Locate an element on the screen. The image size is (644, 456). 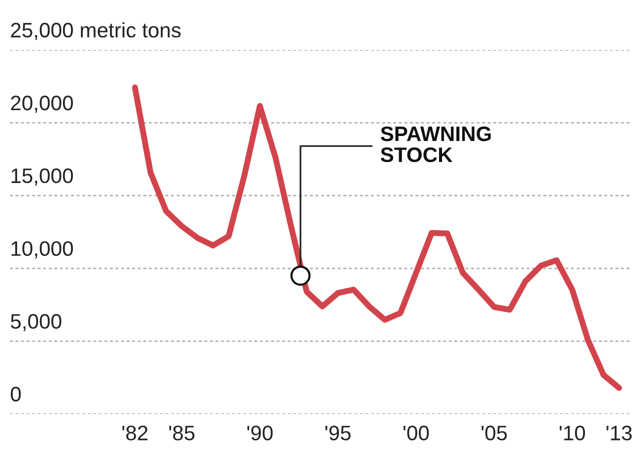
x-tick-label: '85 is located at coordinates (181, 433).